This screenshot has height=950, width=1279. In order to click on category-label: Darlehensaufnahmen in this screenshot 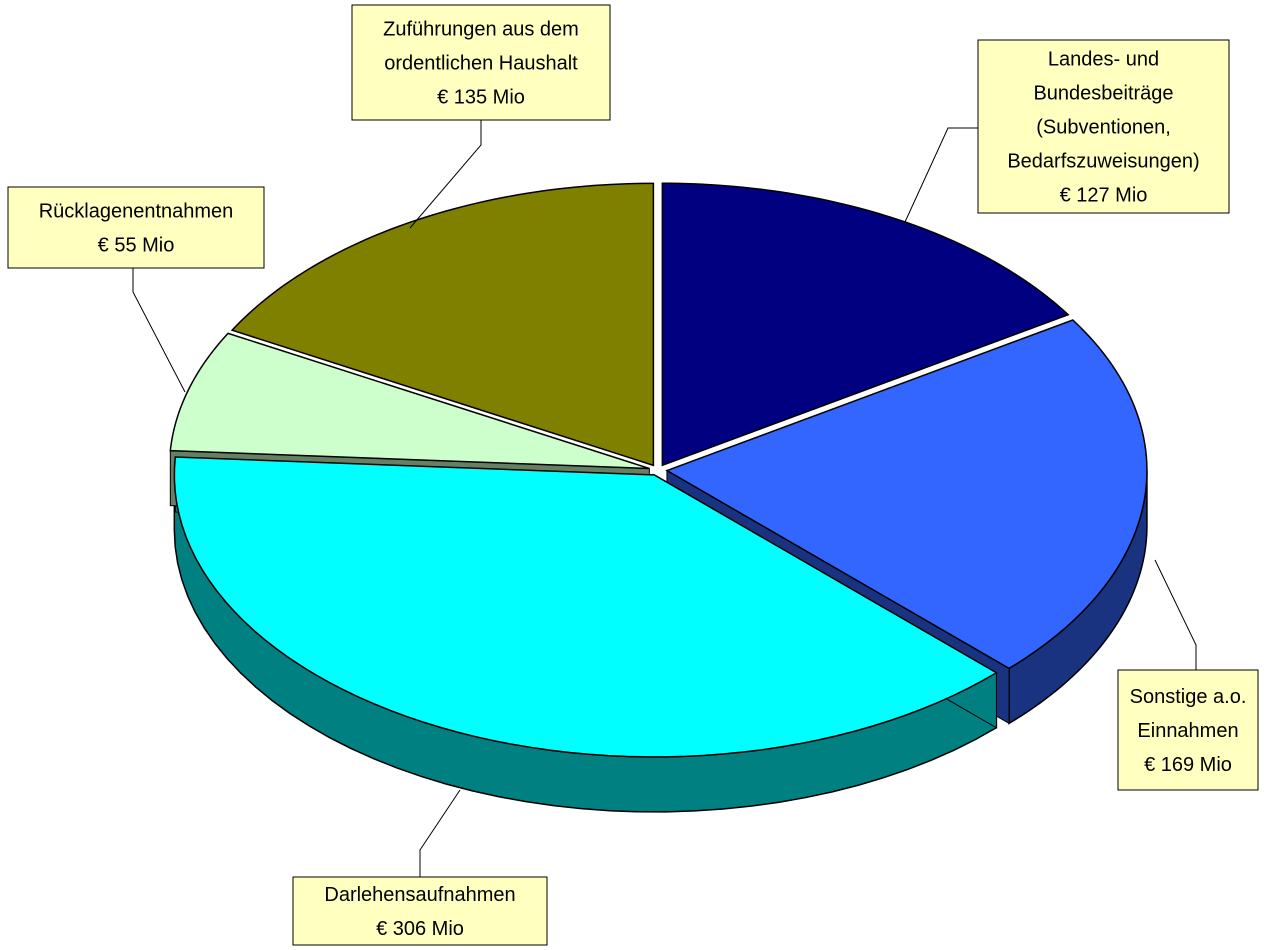, I will do `click(419, 895)`.